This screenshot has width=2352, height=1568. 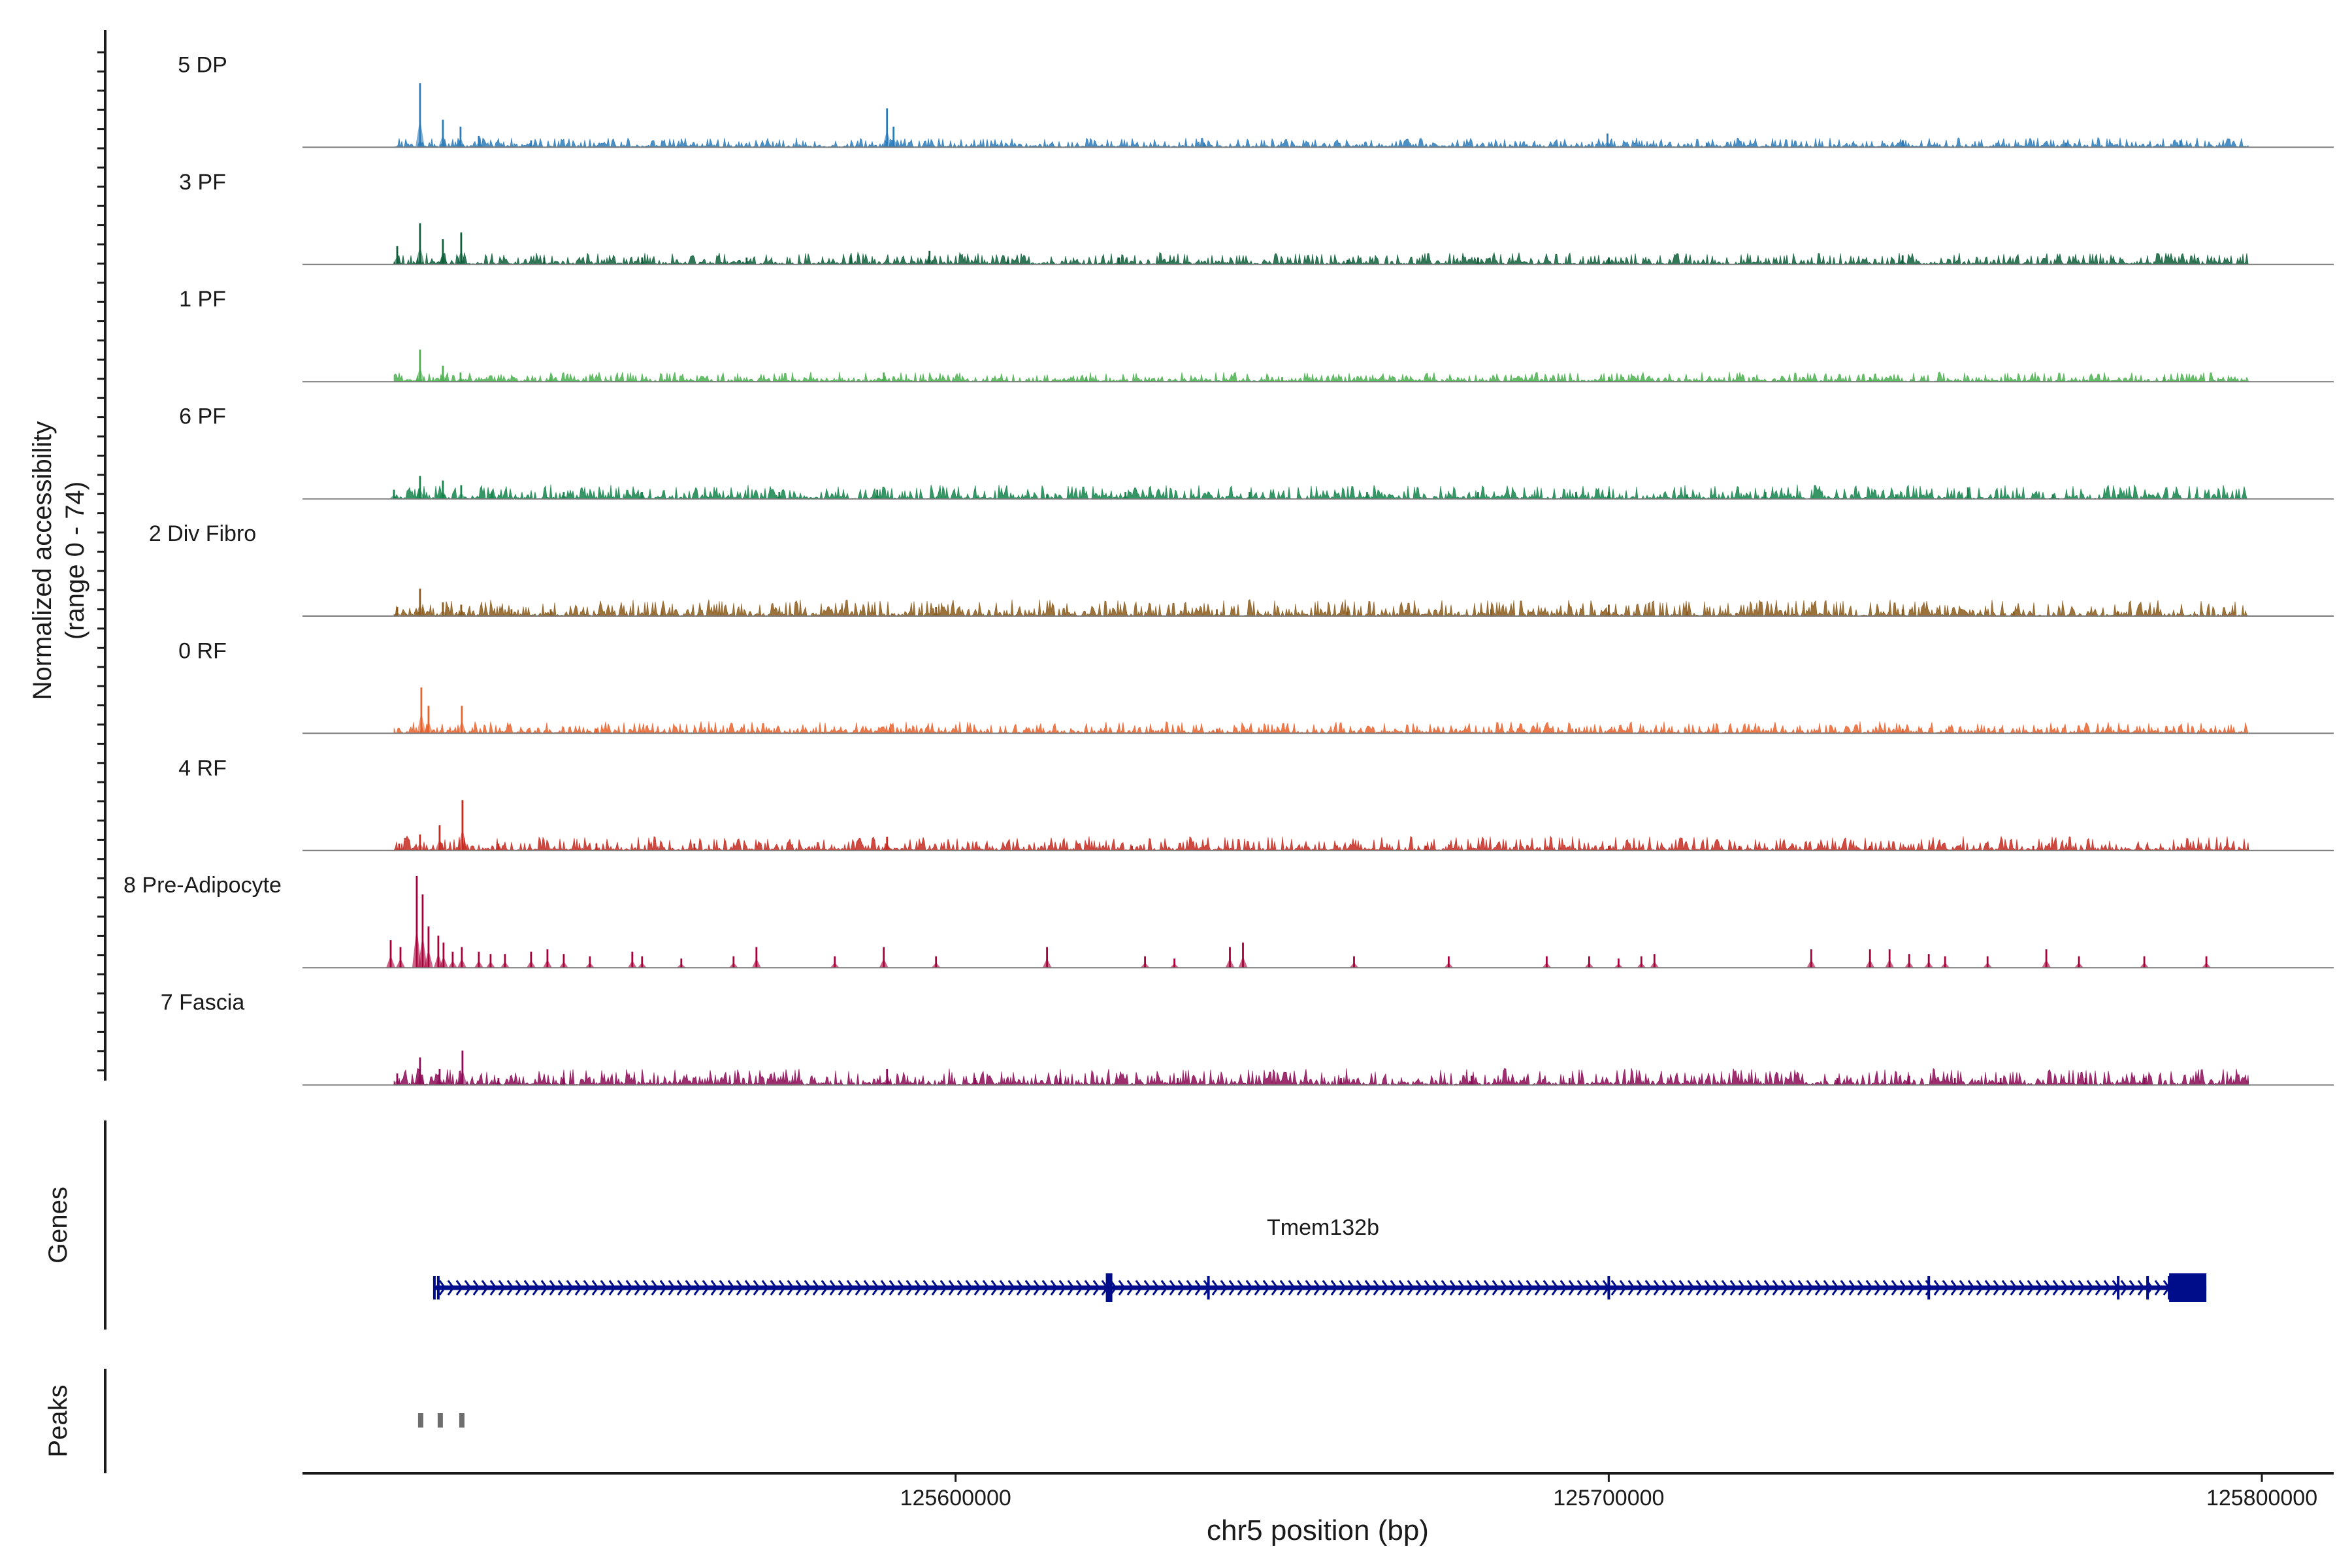 I want to click on track-4-rf: 4 RF, so click(x=1256, y=803).